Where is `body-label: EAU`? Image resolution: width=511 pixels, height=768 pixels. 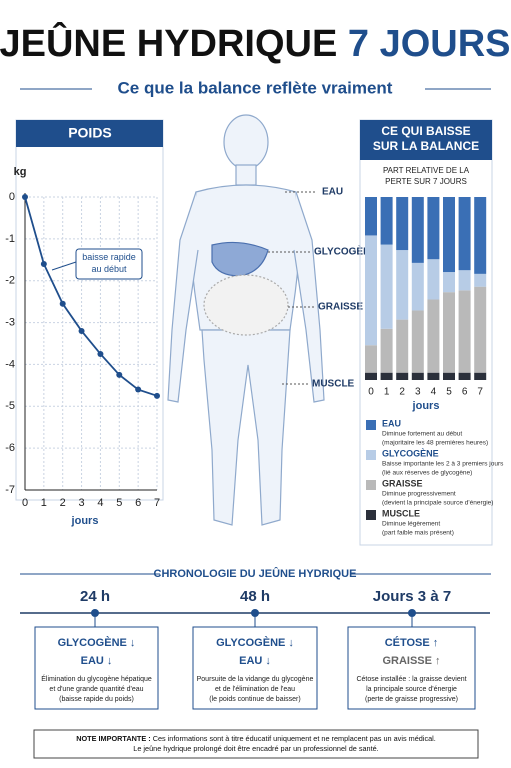 body-label: EAU is located at coordinates (332, 192).